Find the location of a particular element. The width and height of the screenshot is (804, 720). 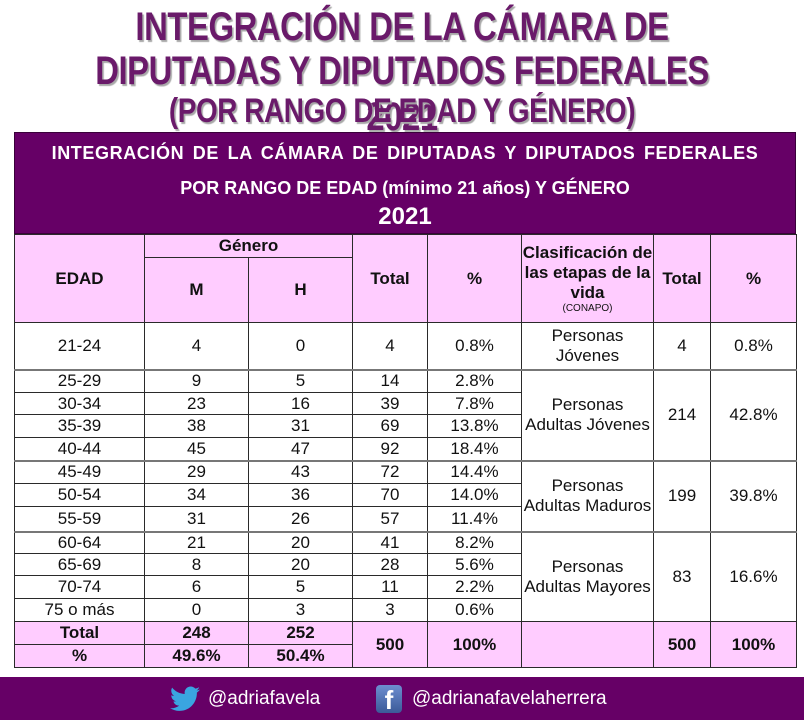

cell-pct: 14.4% is located at coordinates (474, 471).